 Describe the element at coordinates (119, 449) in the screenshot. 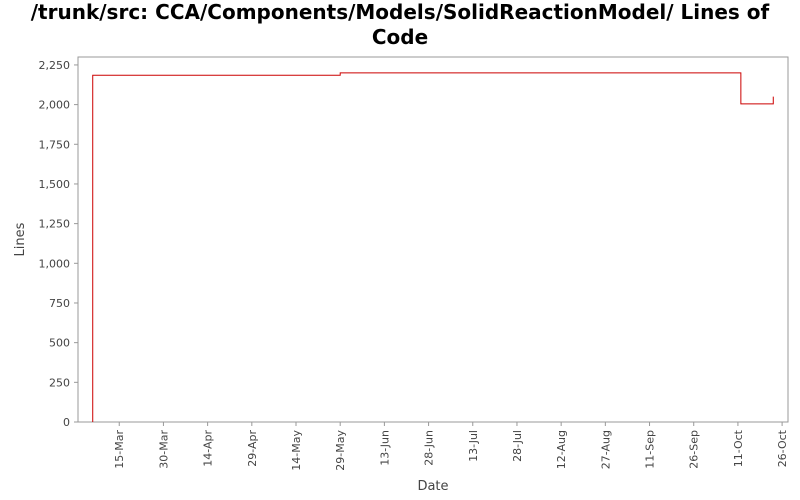

I see `x-tick-label: 15-Mar` at that location.